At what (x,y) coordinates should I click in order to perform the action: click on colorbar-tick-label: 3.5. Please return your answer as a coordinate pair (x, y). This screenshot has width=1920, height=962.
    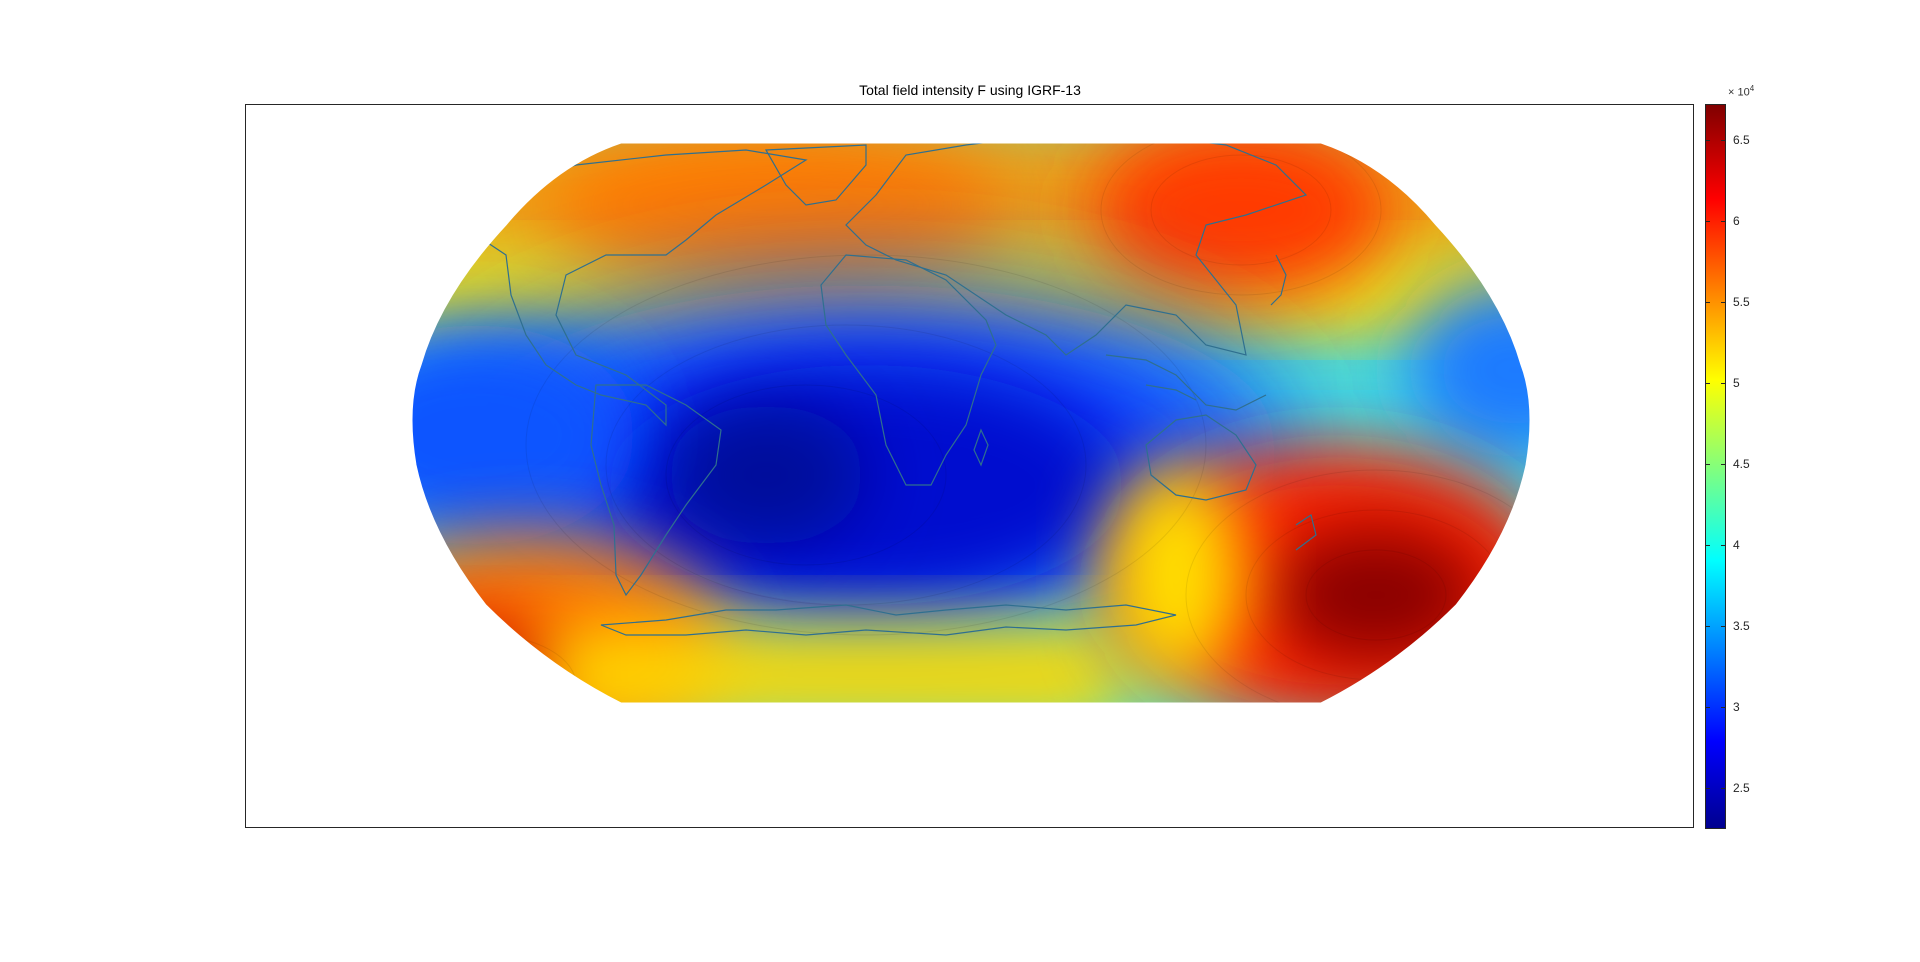
    Looking at the image, I should click on (1741, 626).